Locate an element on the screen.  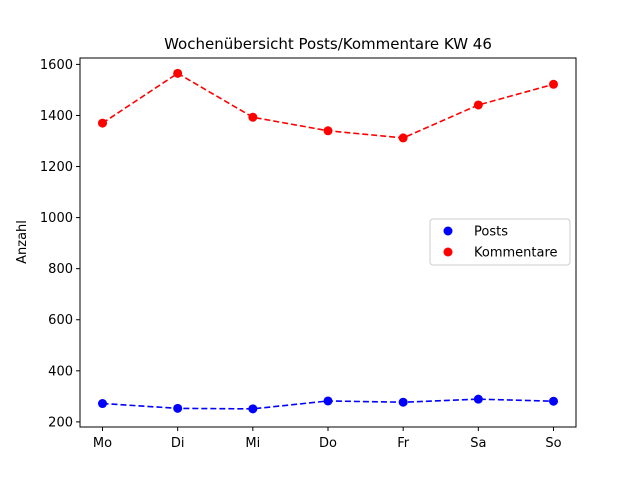
y-tick-label: 1400 is located at coordinates (56, 116).